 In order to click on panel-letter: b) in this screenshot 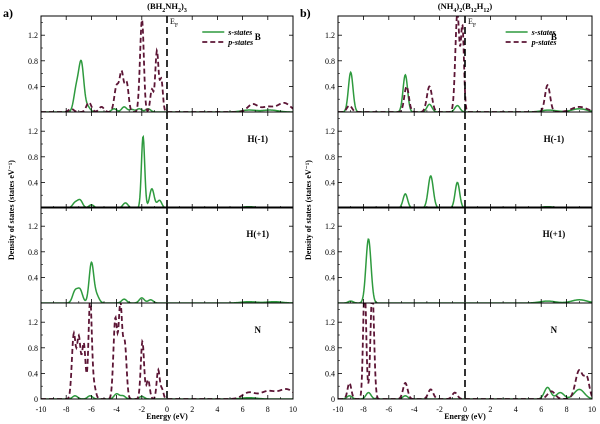, I will do `click(305, 13)`.